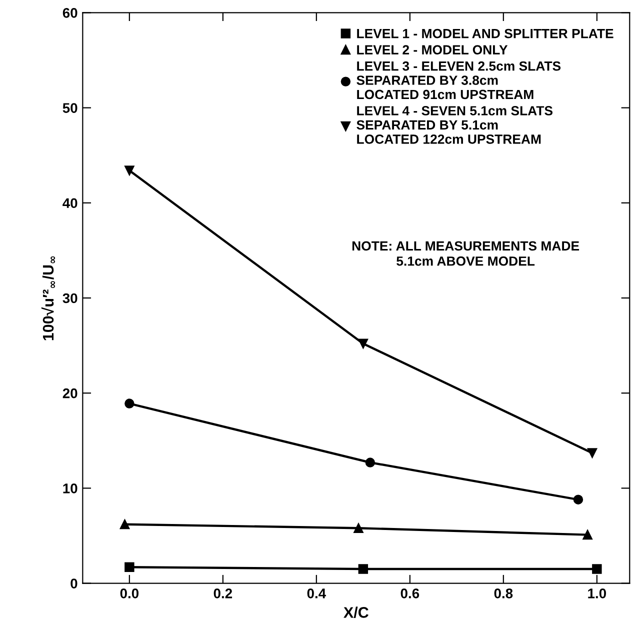  What do you see at coordinates (432, 49) in the screenshot?
I see `legend-label: LEVEL 2 - MODEL ONLY` at bounding box center [432, 49].